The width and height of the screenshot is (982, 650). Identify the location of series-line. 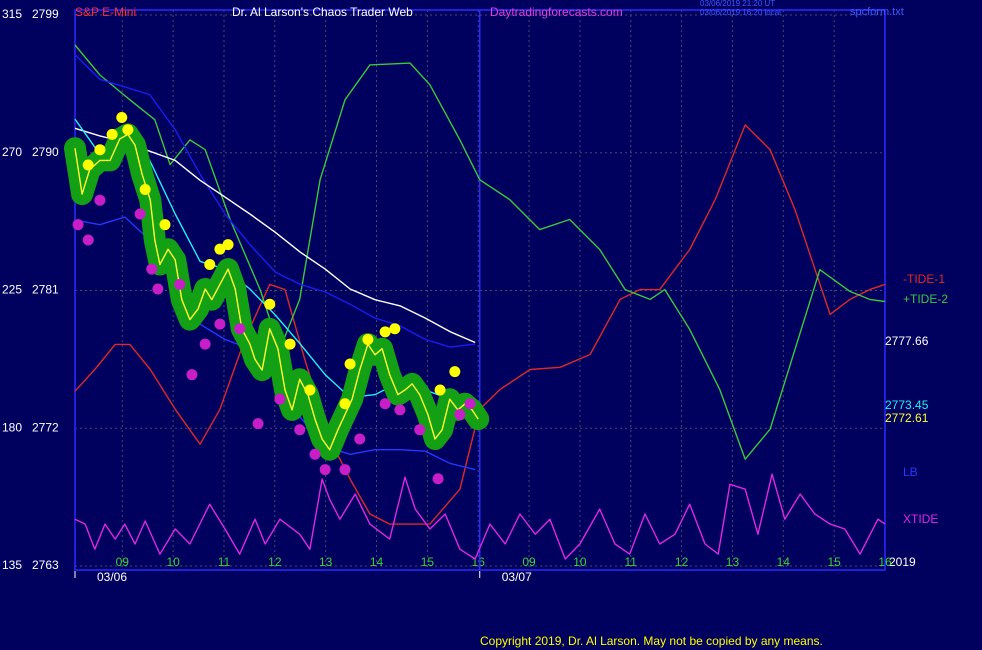
(480, 516).